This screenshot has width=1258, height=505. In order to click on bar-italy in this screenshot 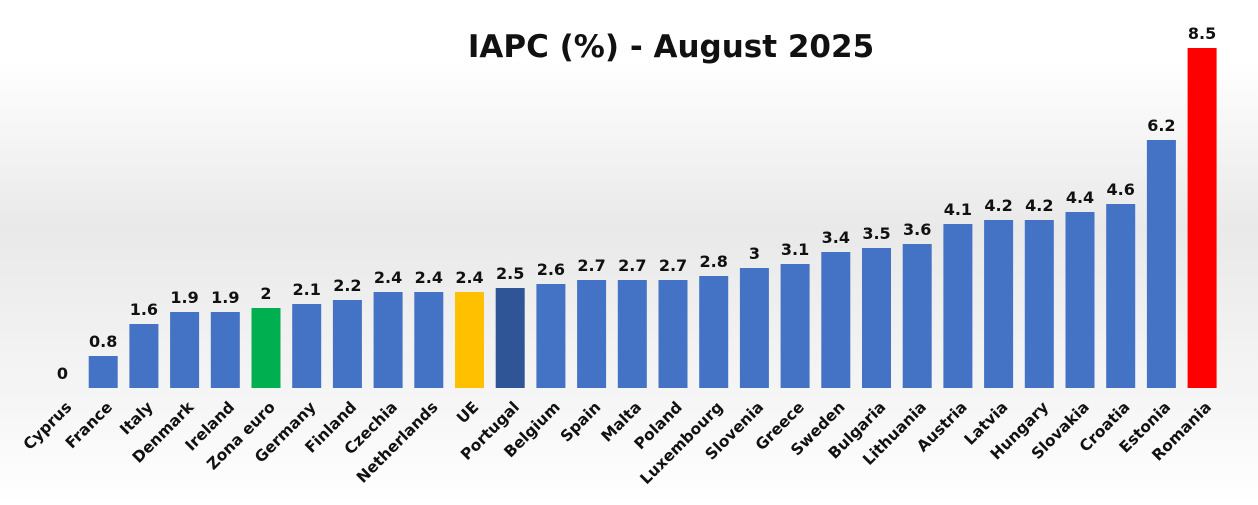, I will do `click(144, 356)`.